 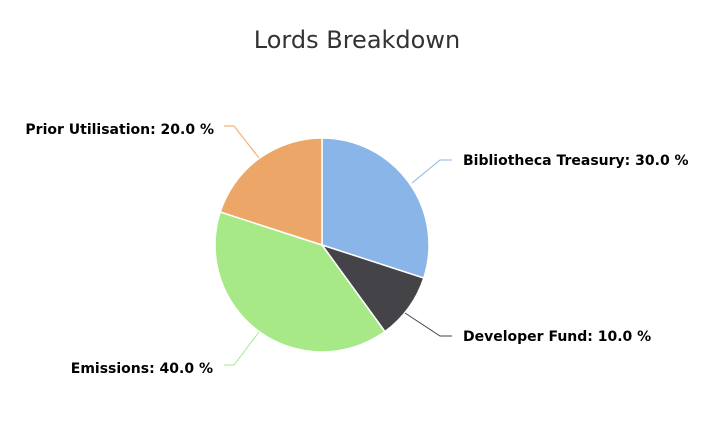 What do you see at coordinates (242, 348) in the screenshot?
I see `connector-emissions` at bounding box center [242, 348].